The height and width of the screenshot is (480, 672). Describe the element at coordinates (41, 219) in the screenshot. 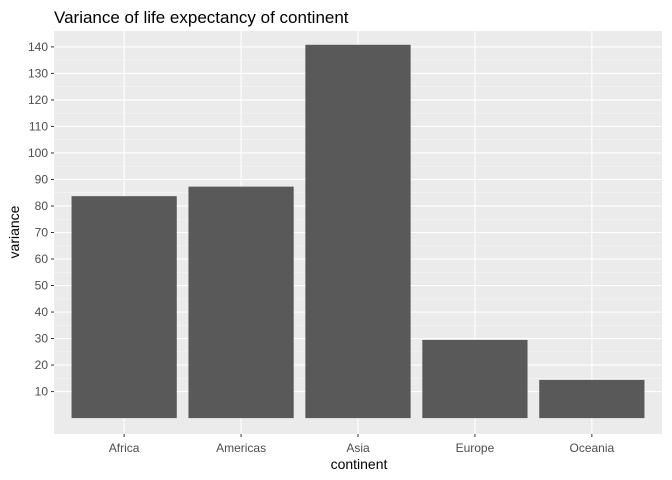

I see `y-axis: 10 20 30 40 50 60 70 80 90 100 110 120 130 140` at that location.